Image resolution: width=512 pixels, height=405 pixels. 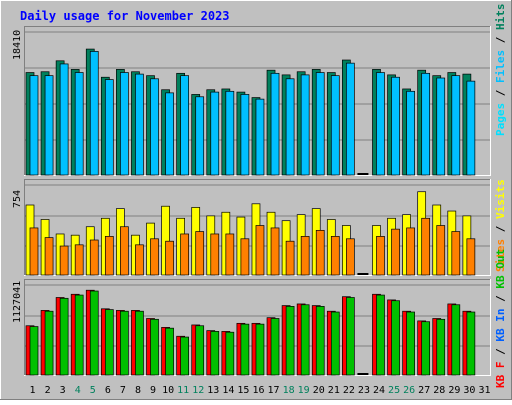 I want to click on day-label: 17, so click(x=274, y=390).